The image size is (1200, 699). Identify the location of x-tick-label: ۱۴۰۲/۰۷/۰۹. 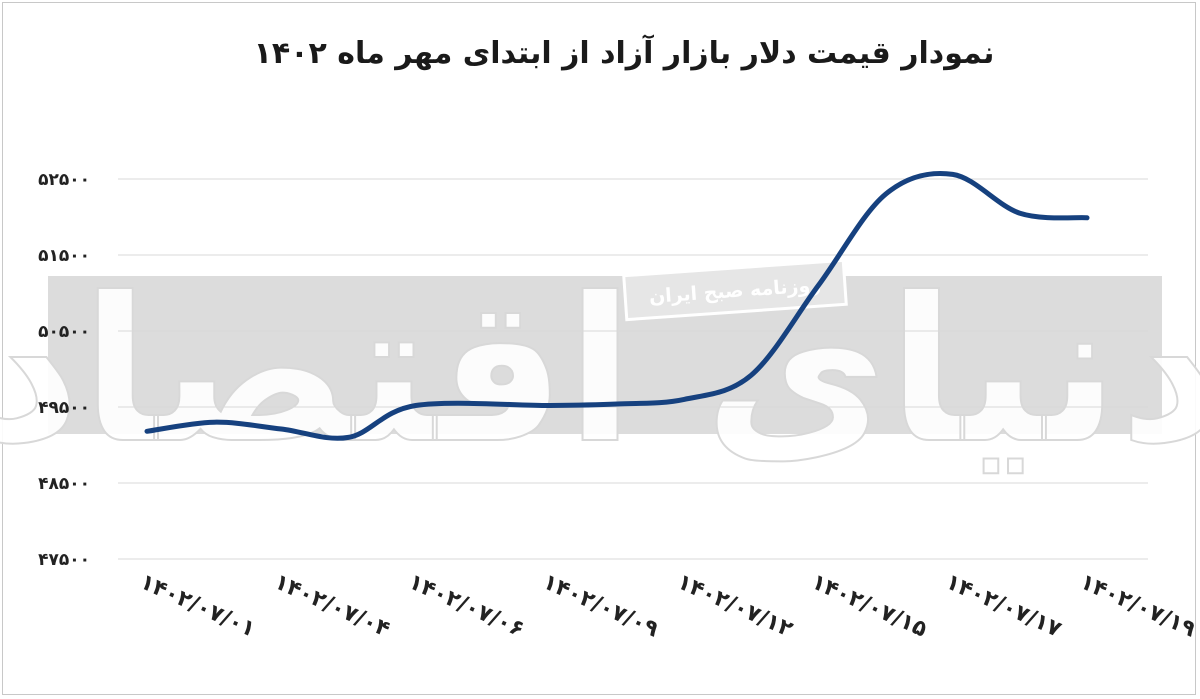
(600, 606).